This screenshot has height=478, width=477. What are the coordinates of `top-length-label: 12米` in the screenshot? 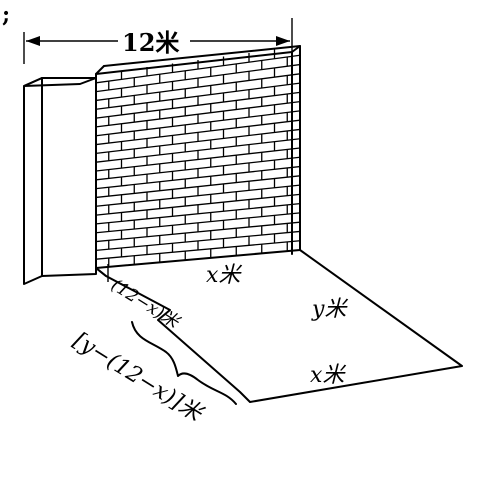 It's located at (150, 42).